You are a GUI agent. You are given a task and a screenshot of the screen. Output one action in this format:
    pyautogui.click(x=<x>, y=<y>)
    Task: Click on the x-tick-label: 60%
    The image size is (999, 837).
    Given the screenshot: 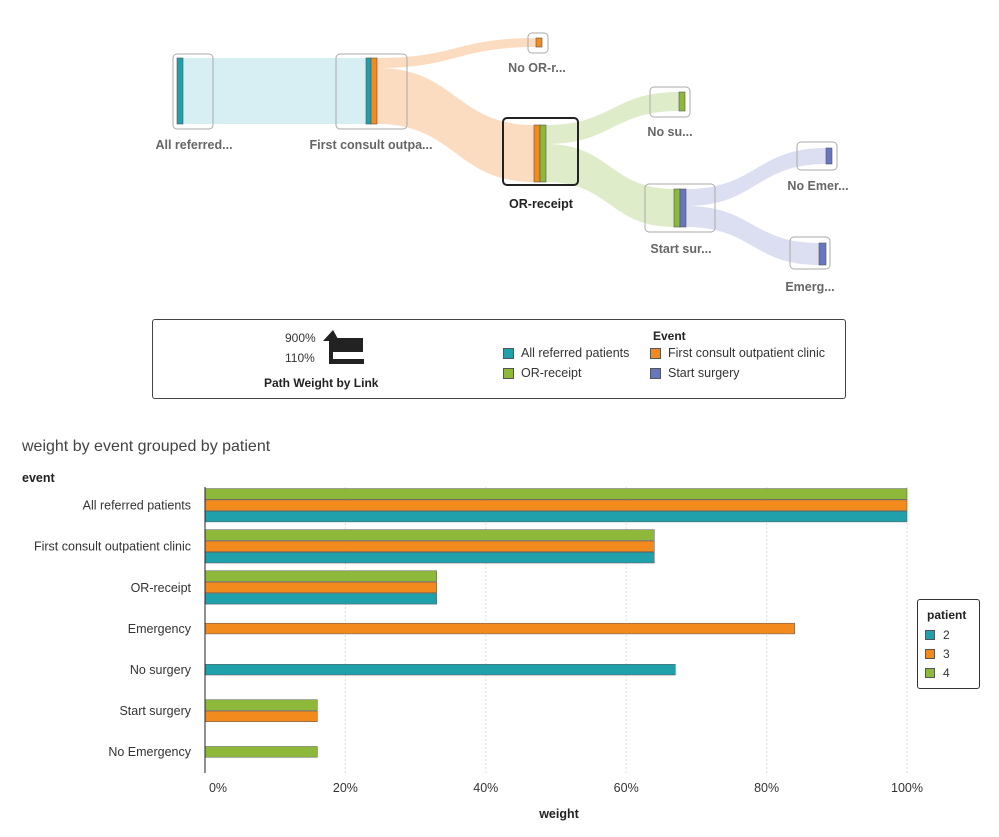 What is the action you would take?
    pyautogui.click(x=626, y=788)
    